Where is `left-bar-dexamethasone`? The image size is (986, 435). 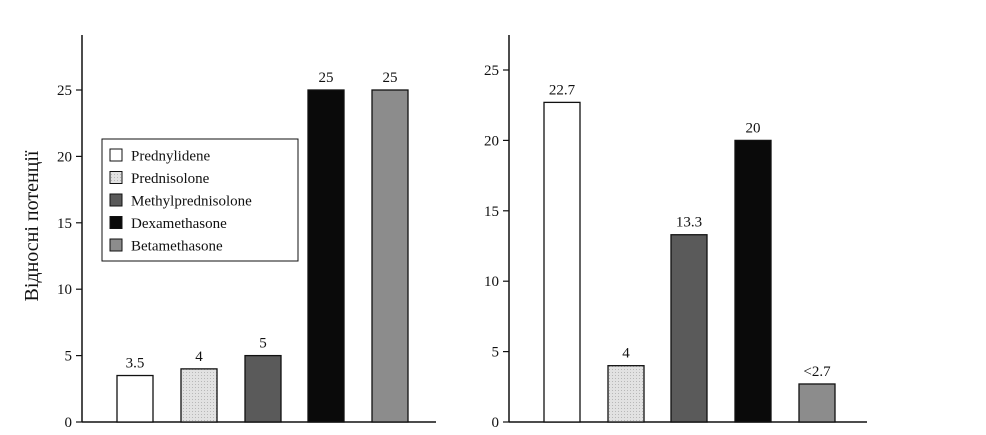 left-bar-dexamethasone is located at coordinates (326, 256).